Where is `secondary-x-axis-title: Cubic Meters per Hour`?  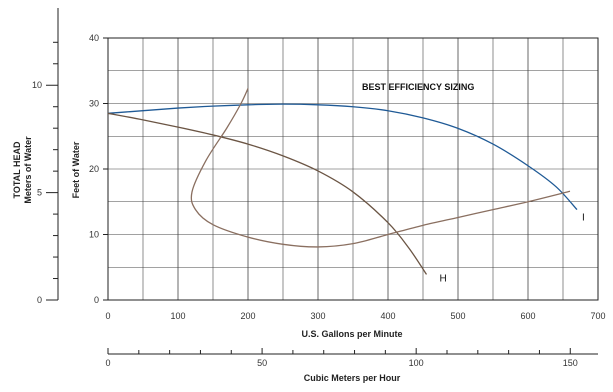 secondary-x-axis-title: Cubic Meters per Hour is located at coordinates (352, 378).